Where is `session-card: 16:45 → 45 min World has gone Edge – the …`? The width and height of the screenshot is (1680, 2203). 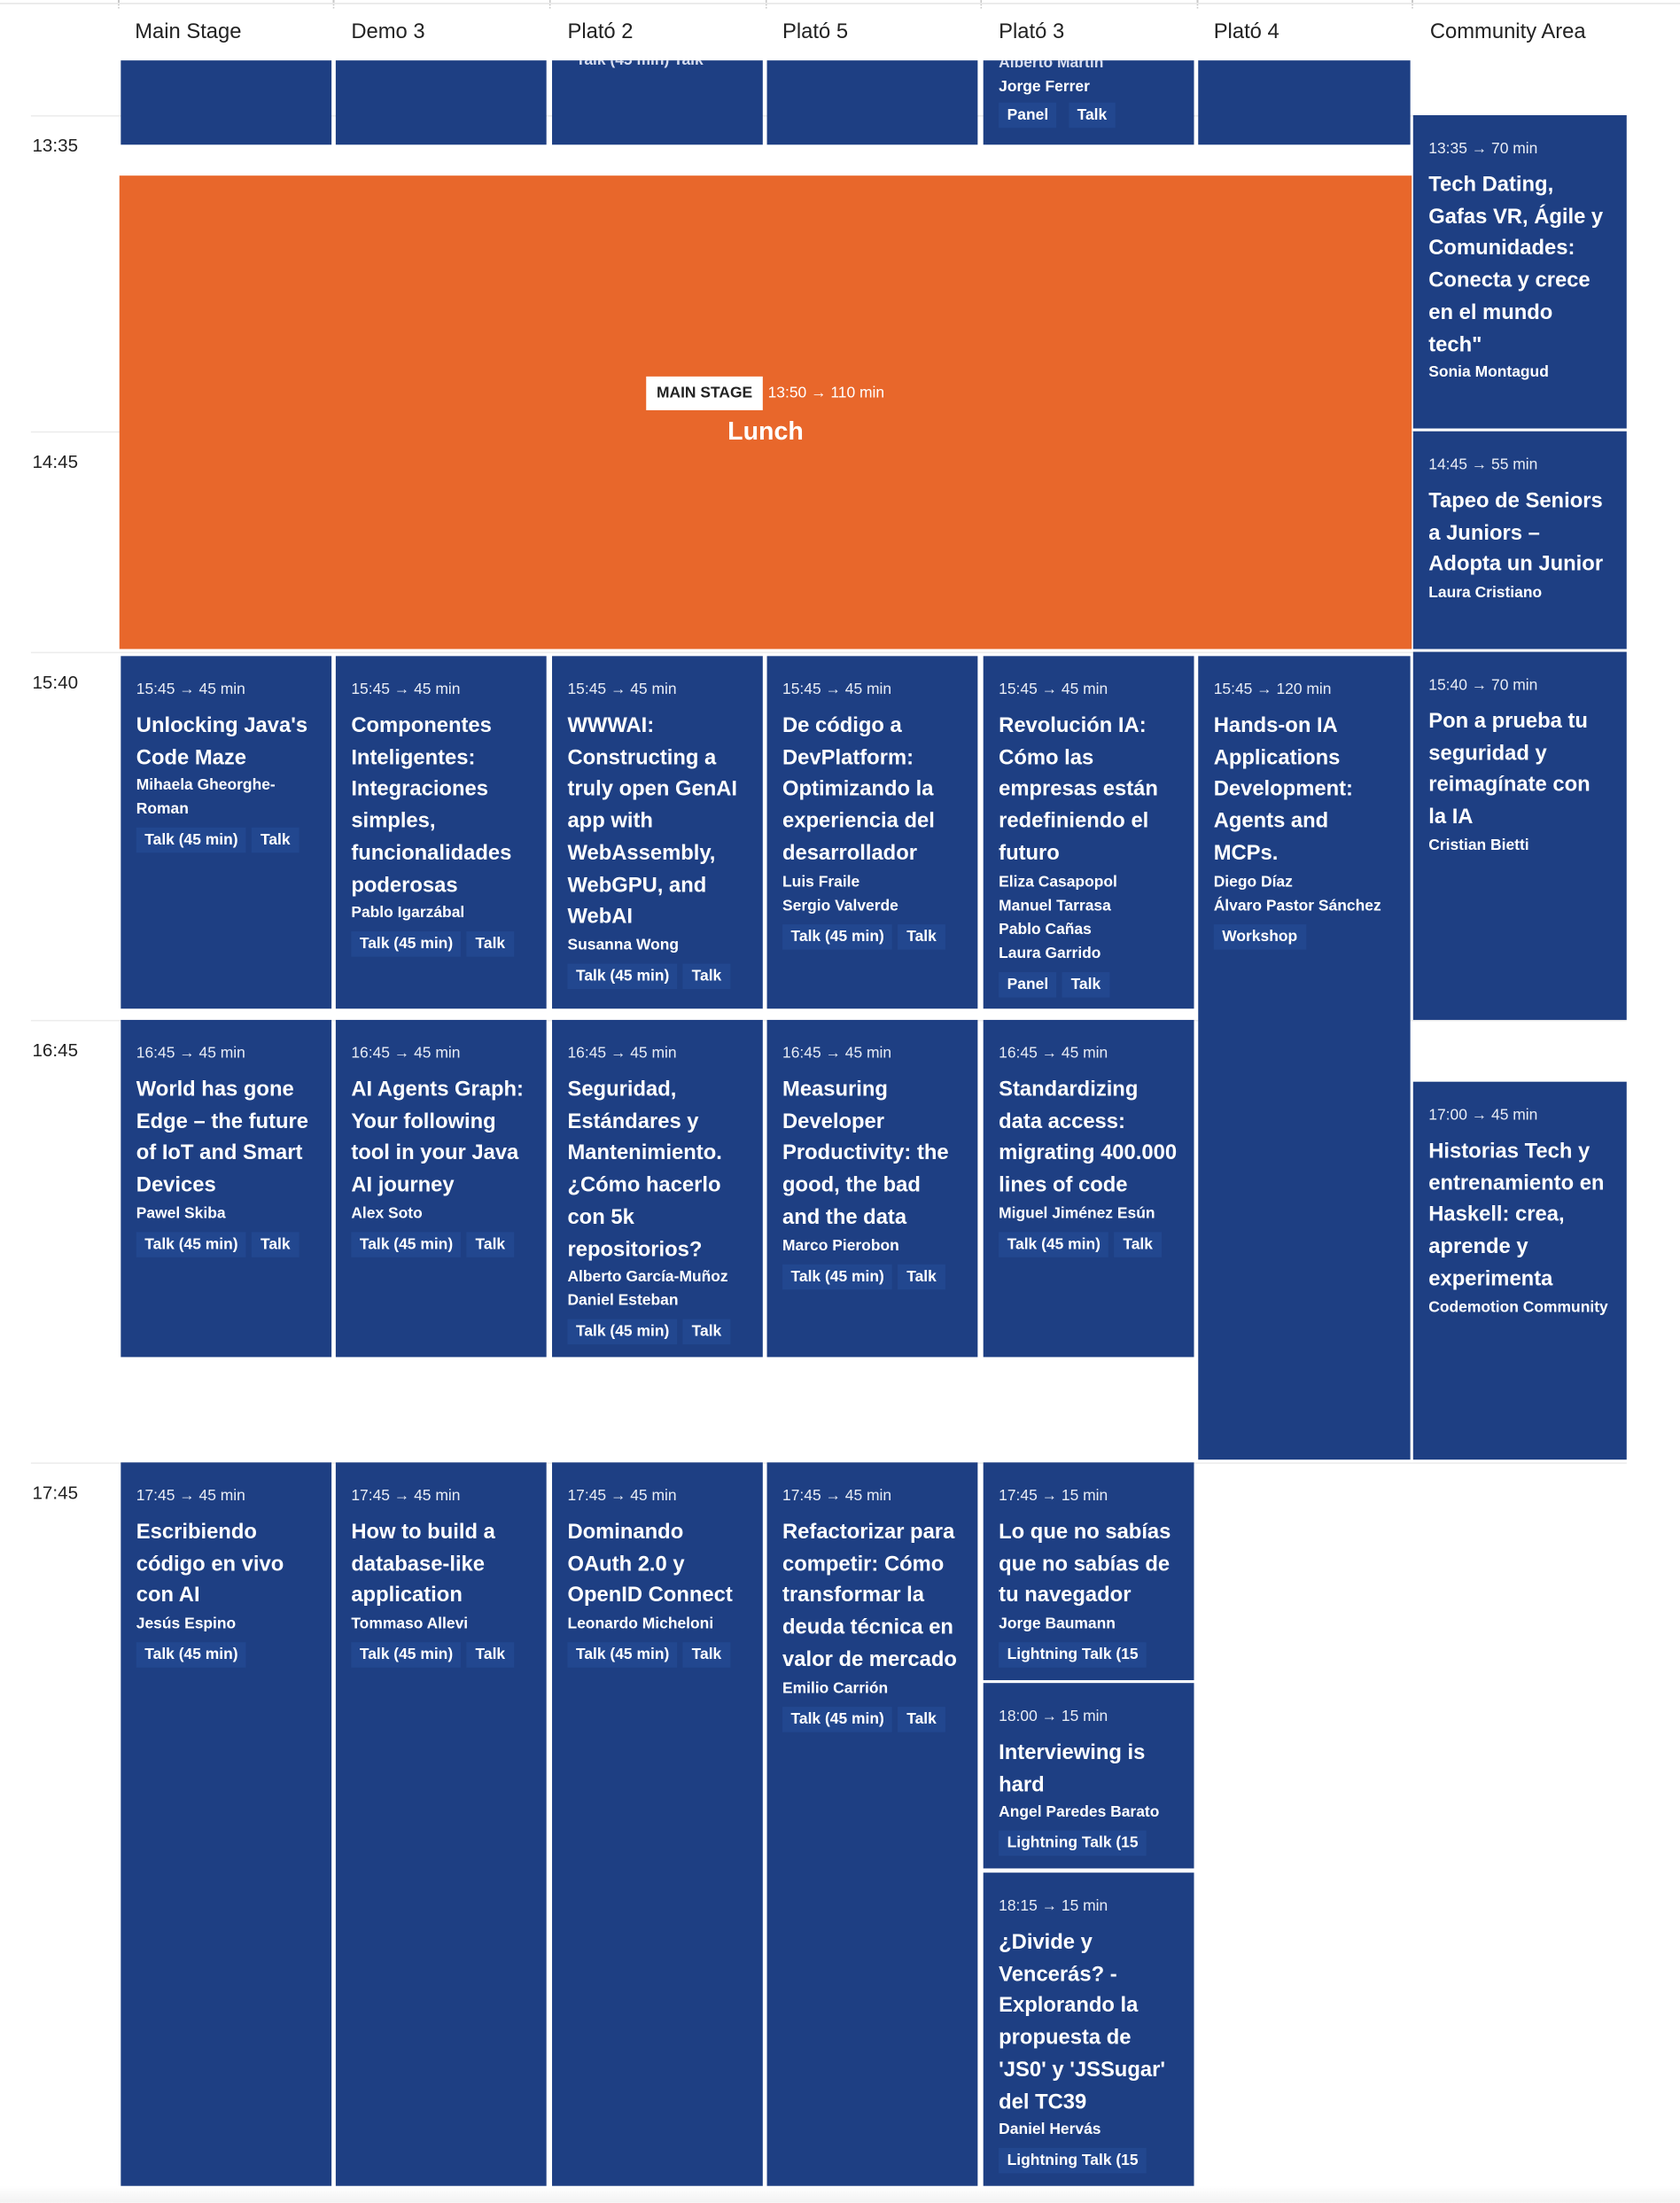
session-card: 16:45 → 45 min World has gone Edge – the … is located at coordinates (226, 1188).